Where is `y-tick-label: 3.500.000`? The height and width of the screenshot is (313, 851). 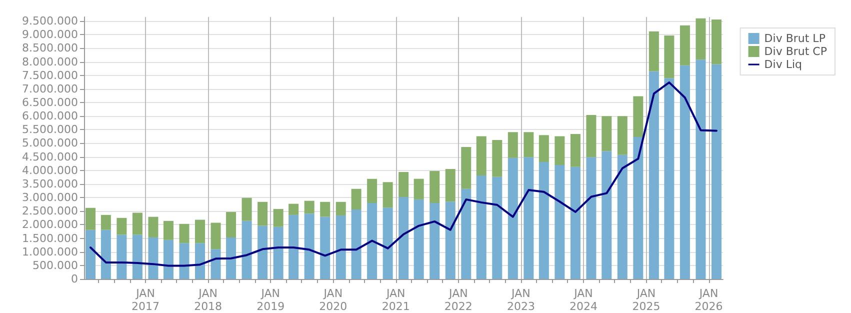 y-tick-label: 3.500.000 is located at coordinates (50, 183).